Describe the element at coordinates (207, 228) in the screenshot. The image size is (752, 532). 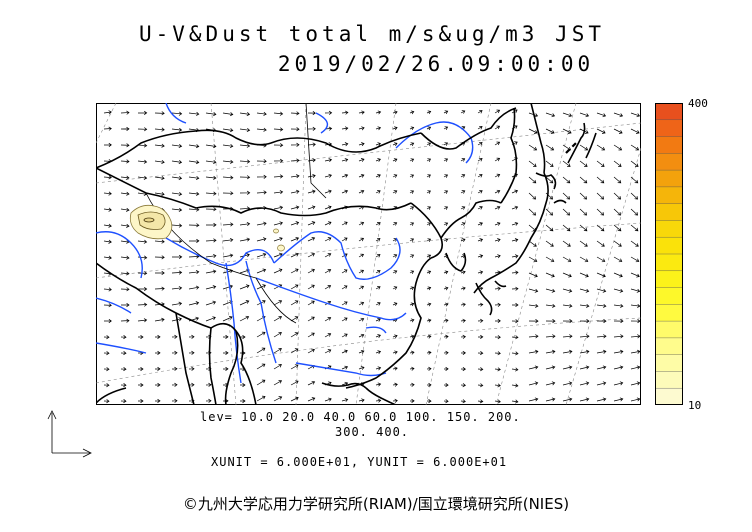
I see `dust-contours` at that location.